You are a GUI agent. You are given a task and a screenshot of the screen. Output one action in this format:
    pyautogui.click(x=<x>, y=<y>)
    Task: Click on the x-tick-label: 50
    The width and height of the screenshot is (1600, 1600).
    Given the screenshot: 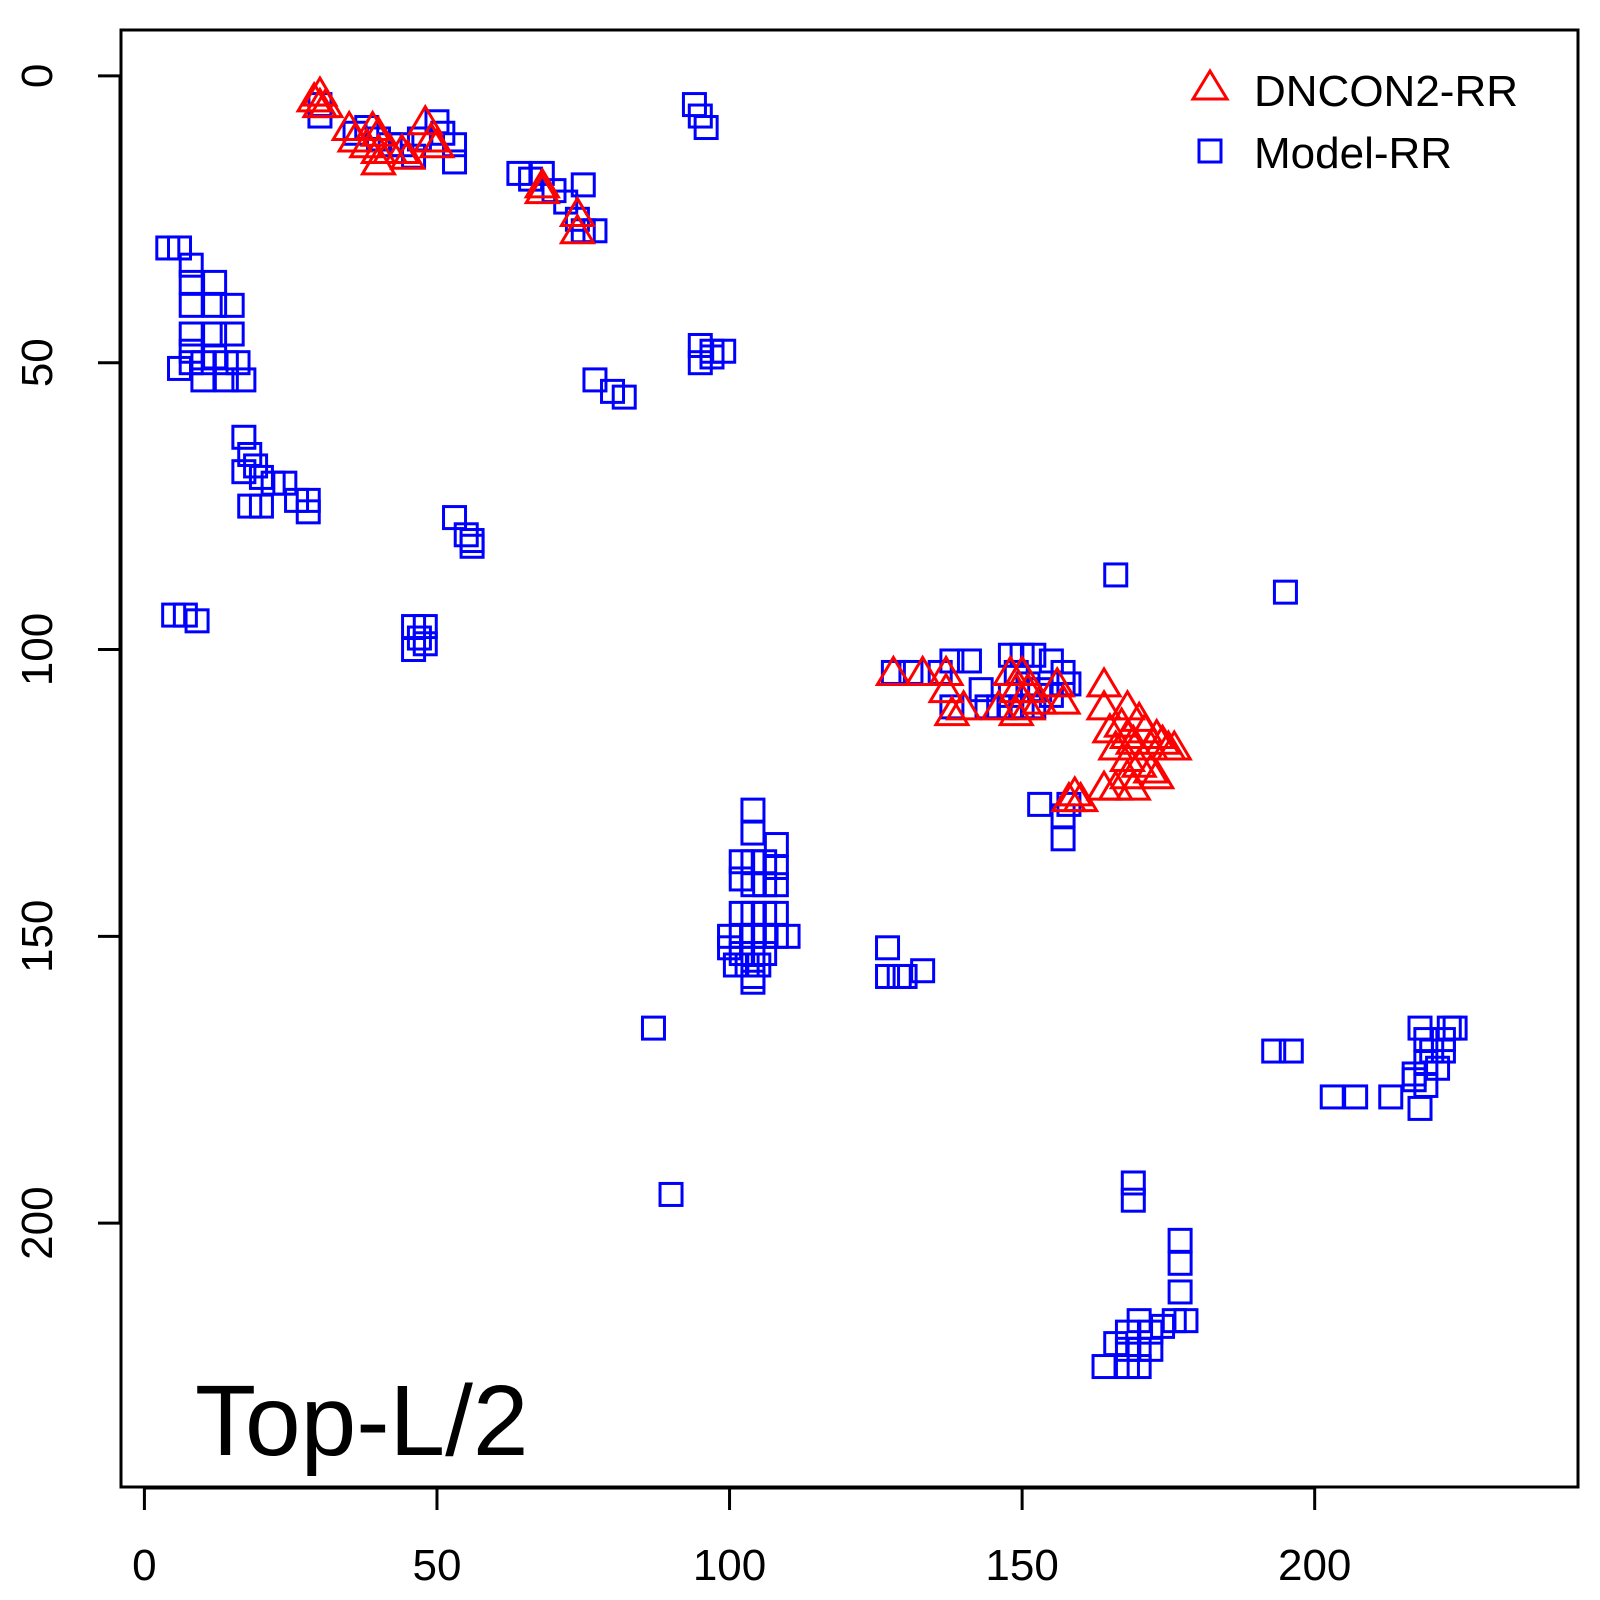 What is the action you would take?
    pyautogui.click(x=436, y=1565)
    